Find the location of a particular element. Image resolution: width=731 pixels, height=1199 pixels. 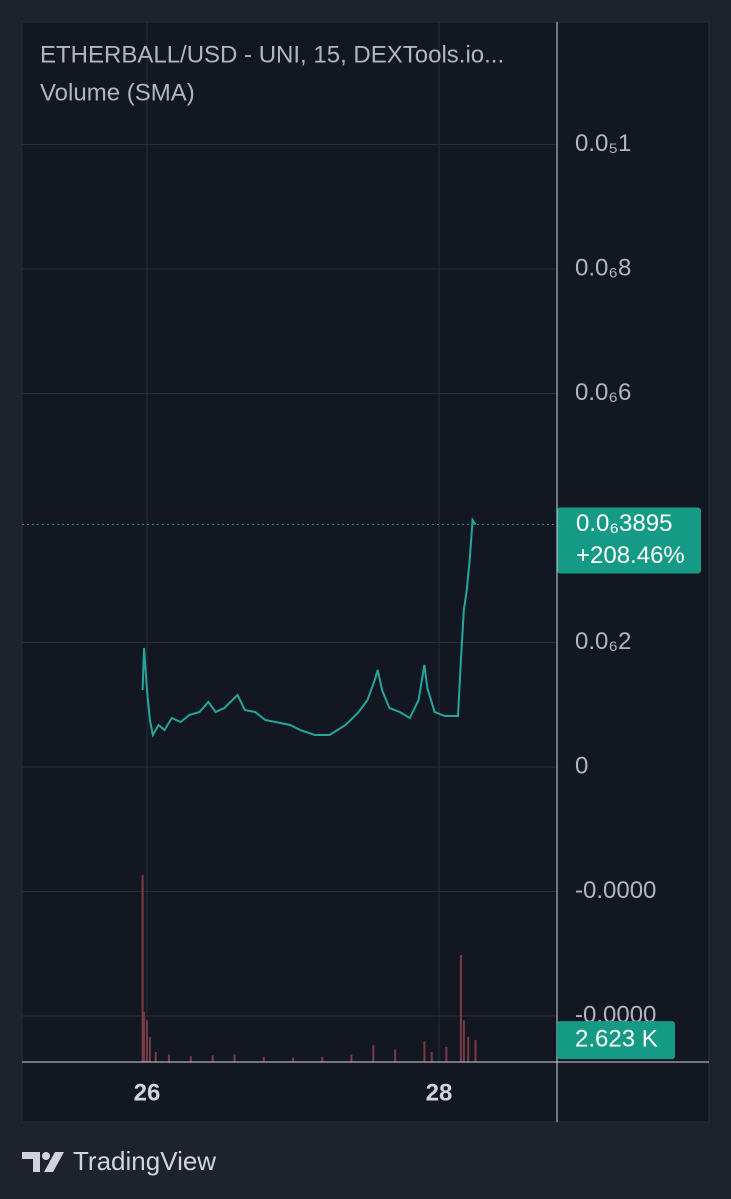

x-tick-label: 26 is located at coordinates (147, 1092).